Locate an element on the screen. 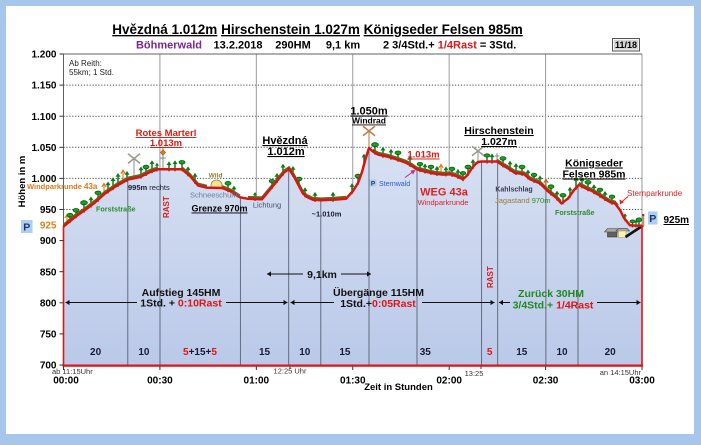  svg-text: Königseder is located at coordinates (594, 164).